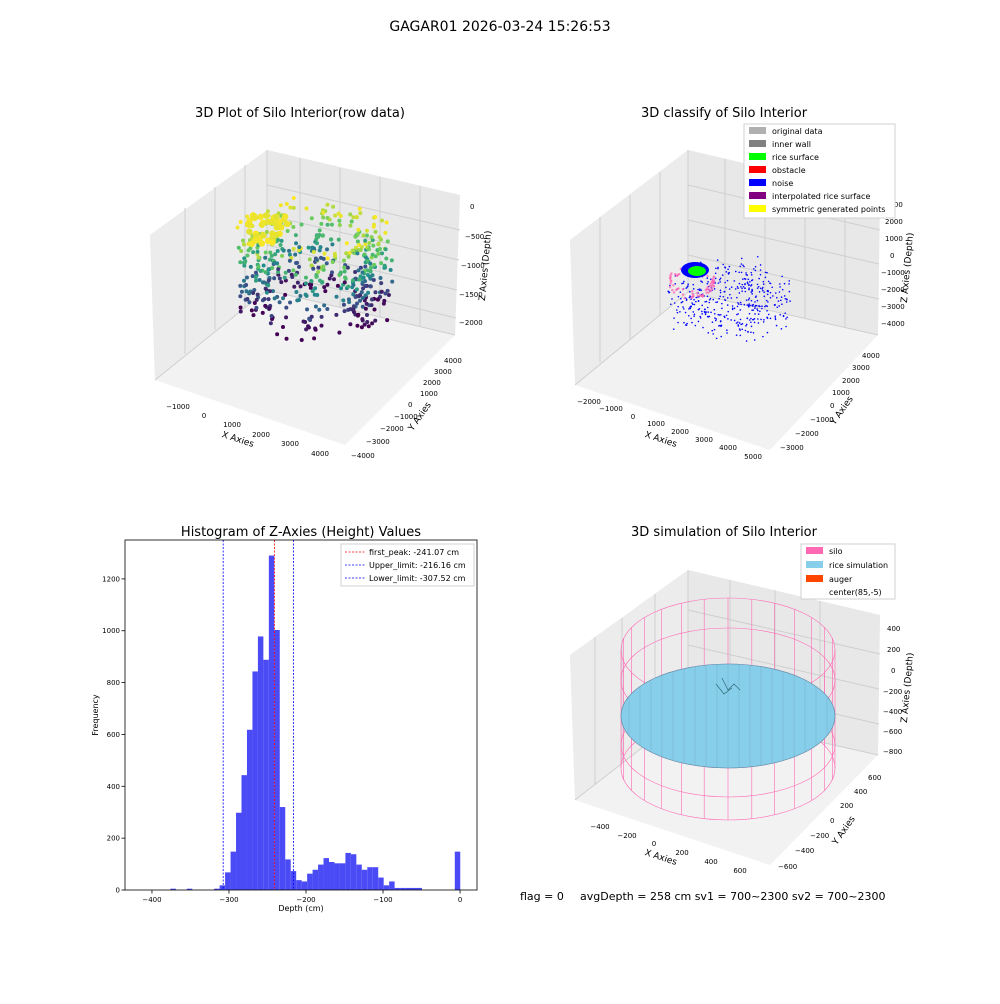 The width and height of the screenshot is (1000, 1004). What do you see at coordinates (844, 830) in the screenshot?
I see `panel4-ylabel: Y Axies` at bounding box center [844, 830].